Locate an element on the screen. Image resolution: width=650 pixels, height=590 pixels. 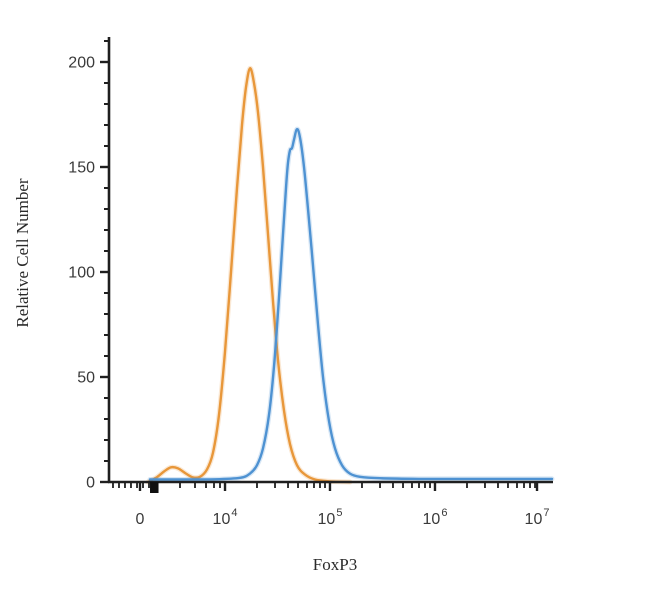
x-tick-label: 10⁵ is located at coordinates (330, 517).